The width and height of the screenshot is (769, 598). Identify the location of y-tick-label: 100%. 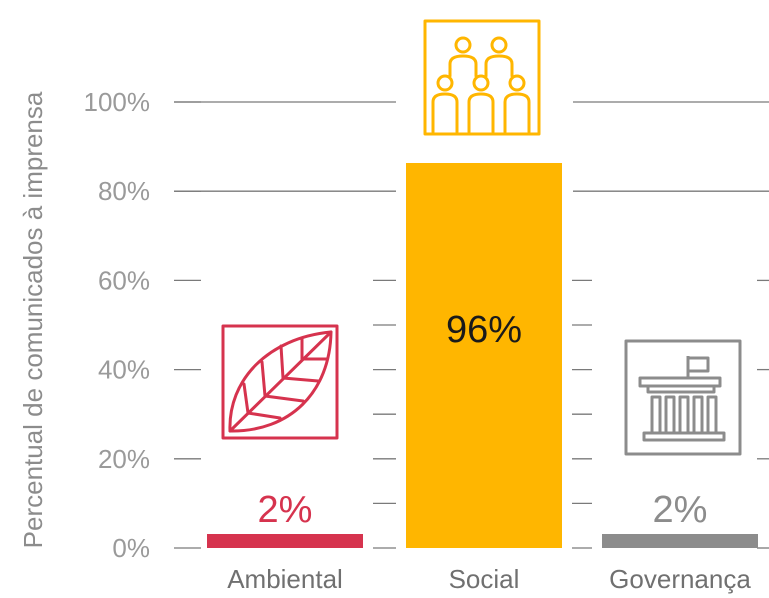
(117, 102).